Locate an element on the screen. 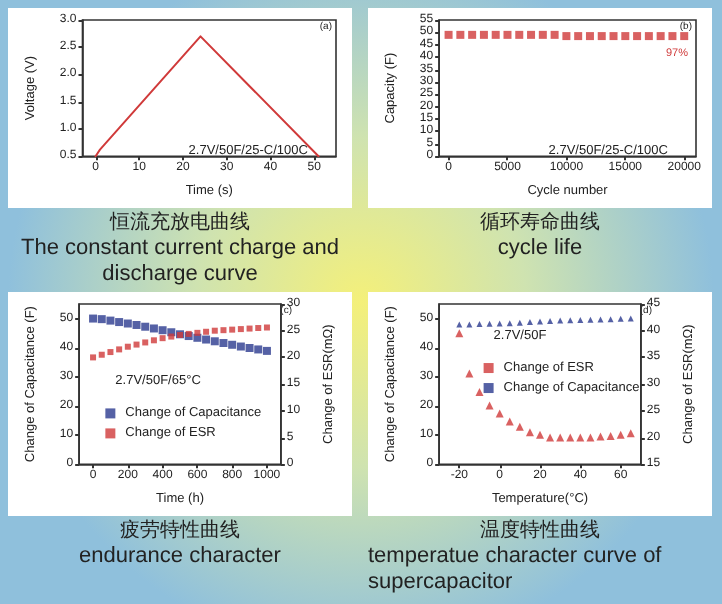  text: 循环寿命曲线 is located at coordinates (540, 224).